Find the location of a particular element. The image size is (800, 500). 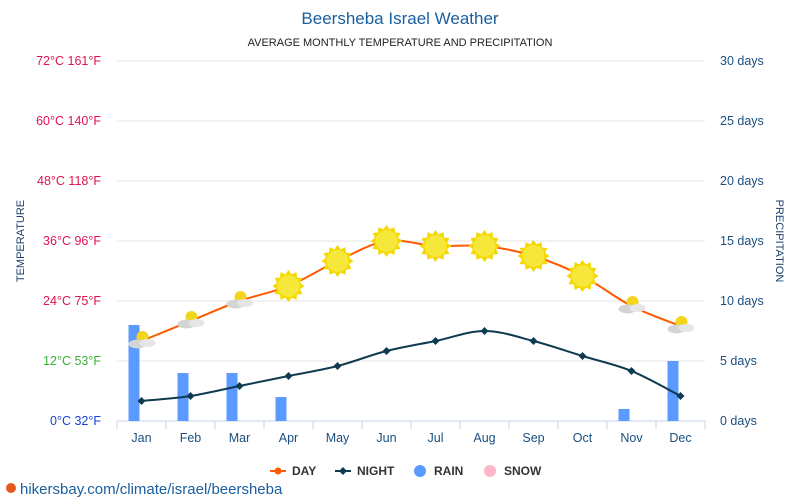

left-tick-label: 24°C 75°F is located at coordinates (72, 301).